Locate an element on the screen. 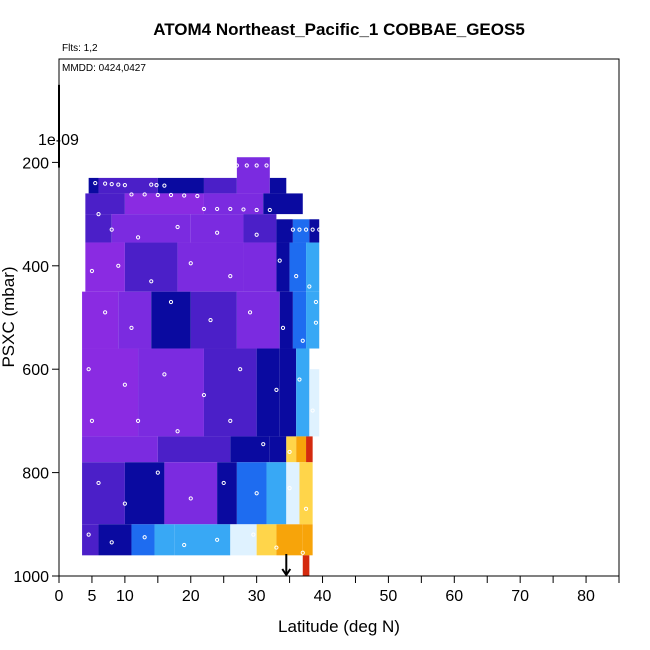 This screenshot has width=650, height=650. x-axis-label: Latitude (deg N) is located at coordinates (339, 626).